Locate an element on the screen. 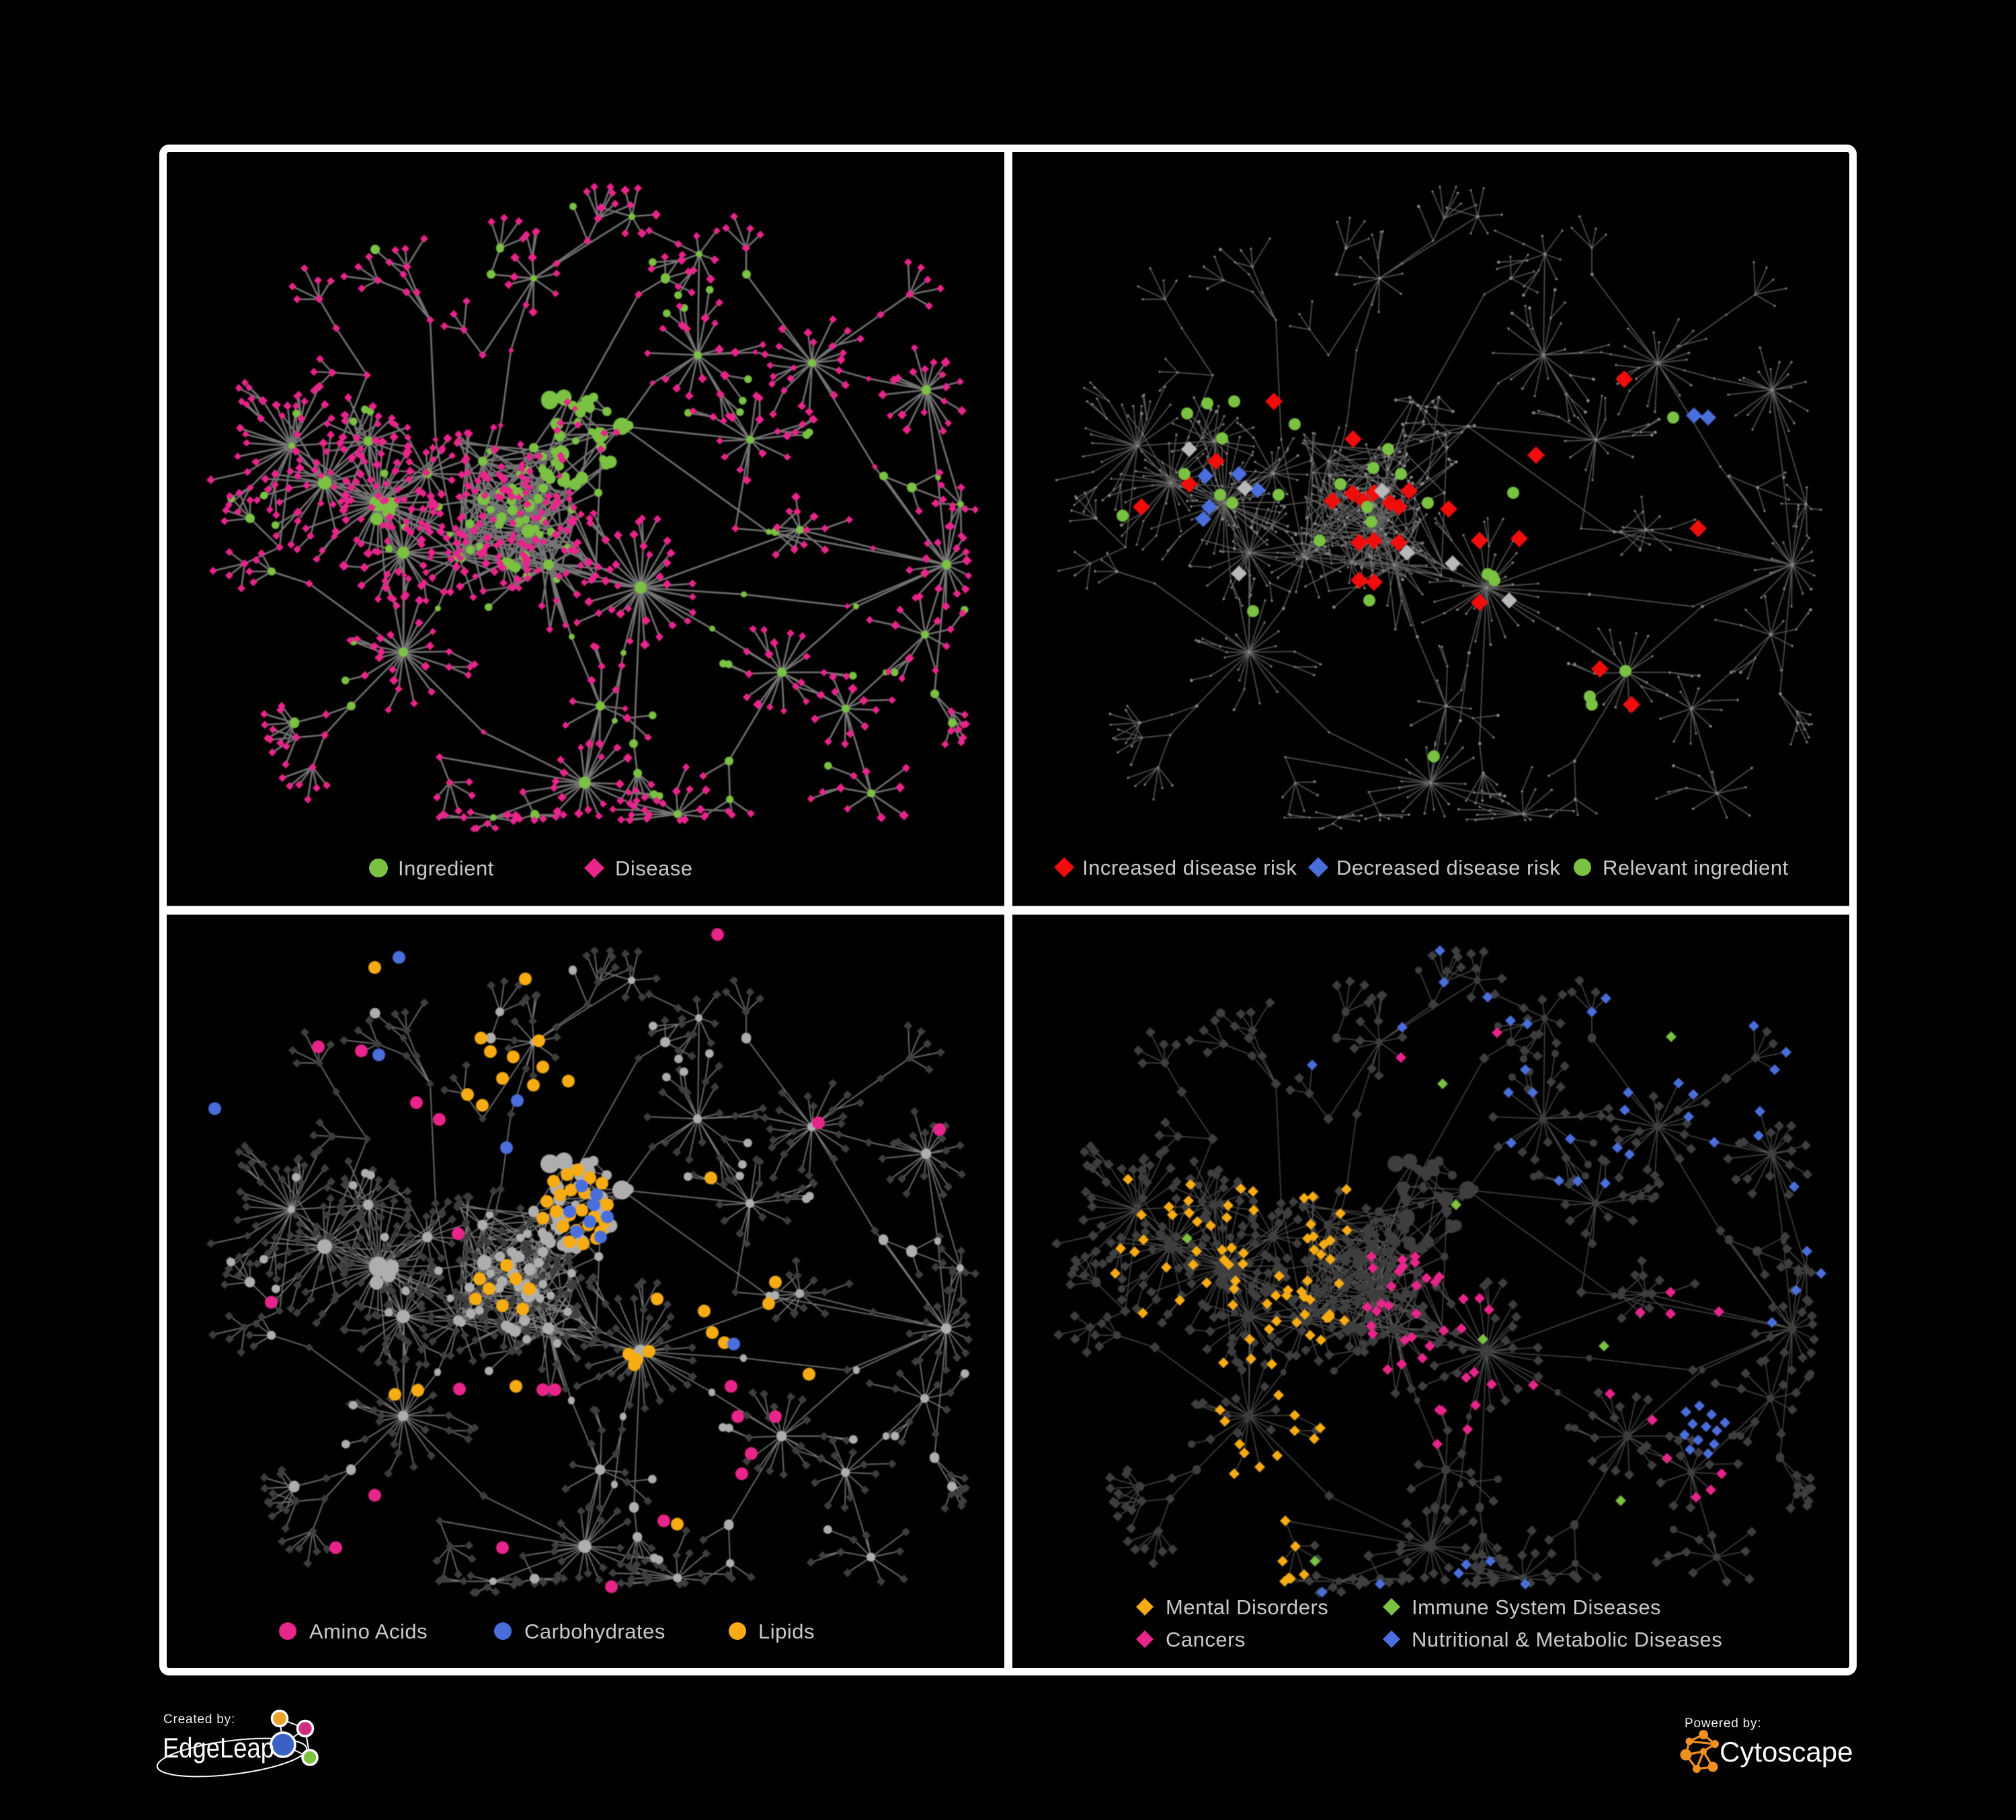 The width and height of the screenshot is (2016, 1820). svg-text: Created by: is located at coordinates (199, 1719).